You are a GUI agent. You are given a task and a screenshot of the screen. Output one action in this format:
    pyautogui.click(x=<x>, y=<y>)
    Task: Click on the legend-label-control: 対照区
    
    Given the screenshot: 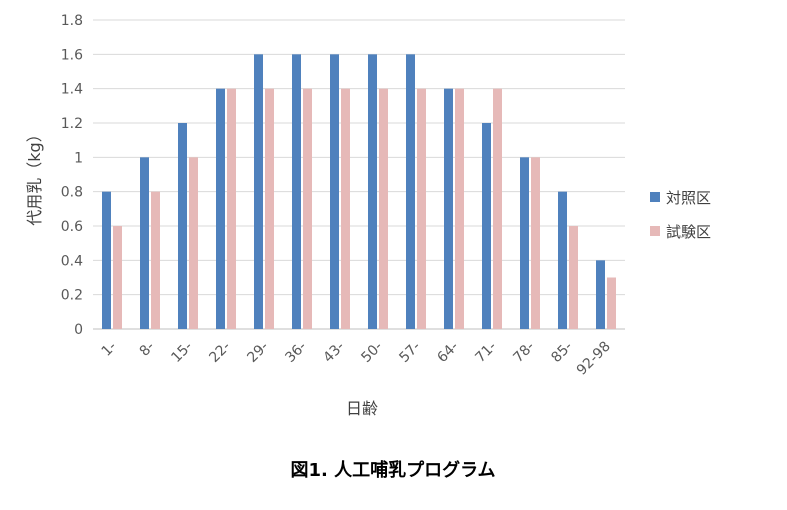 What is the action you would take?
    pyautogui.click(x=688, y=198)
    